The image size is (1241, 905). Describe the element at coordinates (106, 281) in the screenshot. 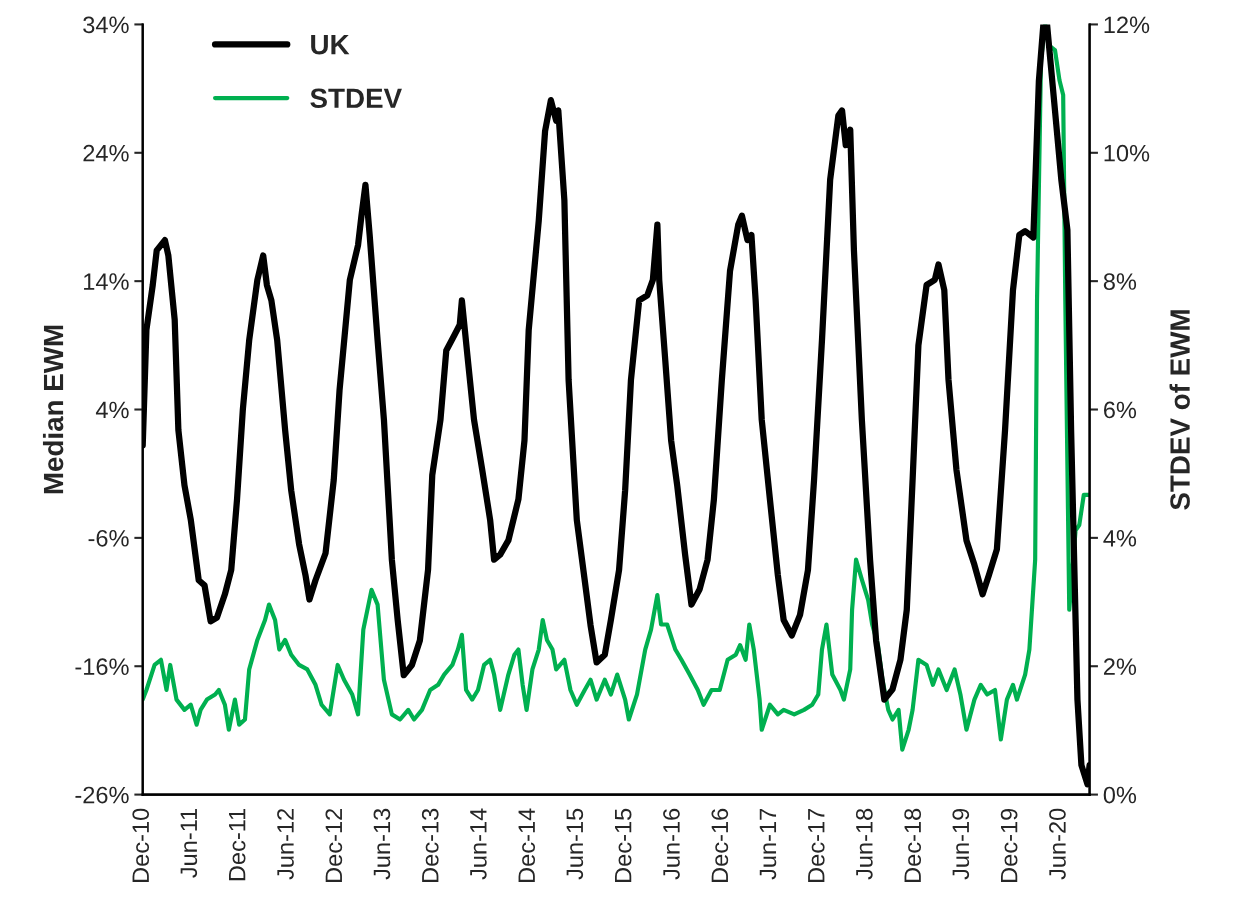

I see `y-tick-label: 14%` at that location.